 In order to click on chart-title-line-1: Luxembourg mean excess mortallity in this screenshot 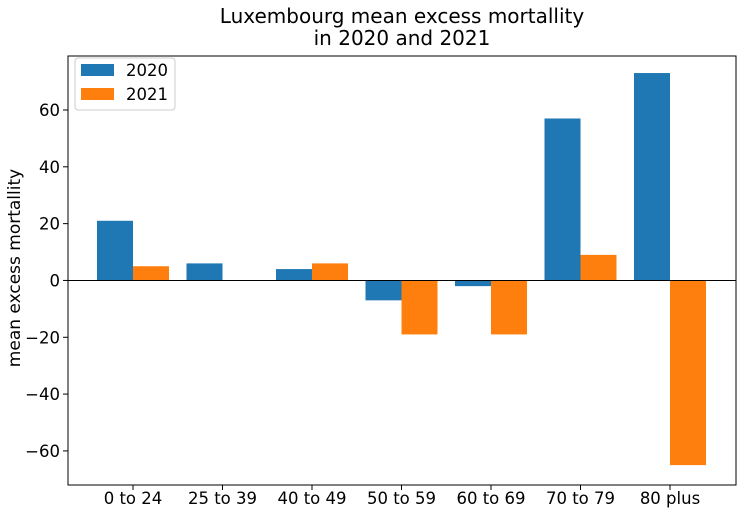, I will do `click(402, 16)`.